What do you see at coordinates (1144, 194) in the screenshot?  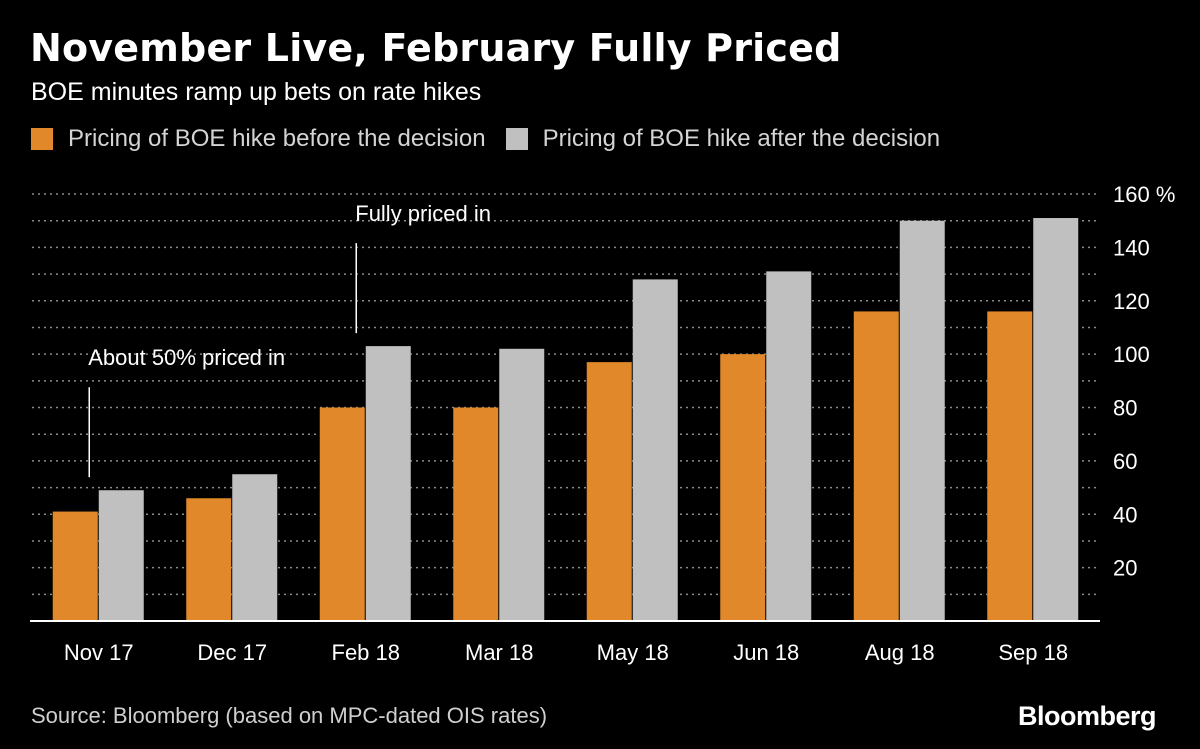 I see `y-tick-label: 160 %` at bounding box center [1144, 194].